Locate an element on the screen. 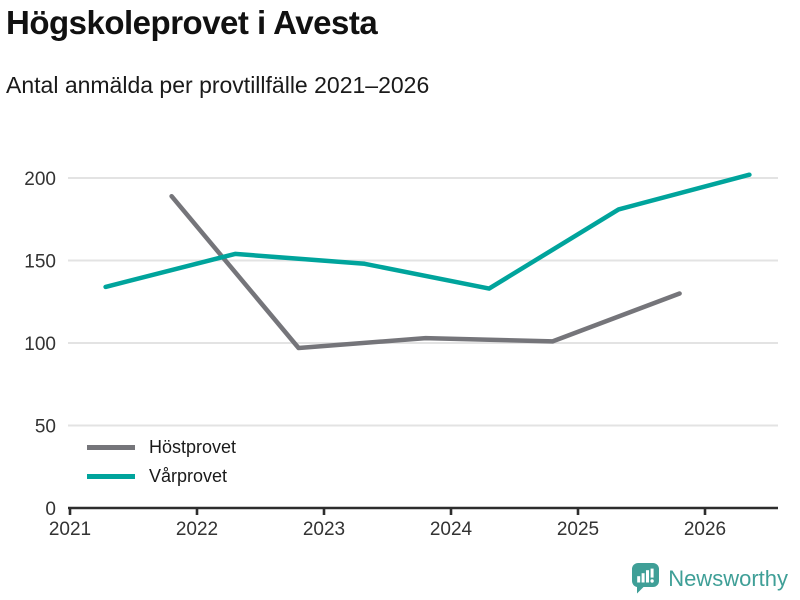  legend-label-varprovet: Vårprovet is located at coordinates (188, 476).